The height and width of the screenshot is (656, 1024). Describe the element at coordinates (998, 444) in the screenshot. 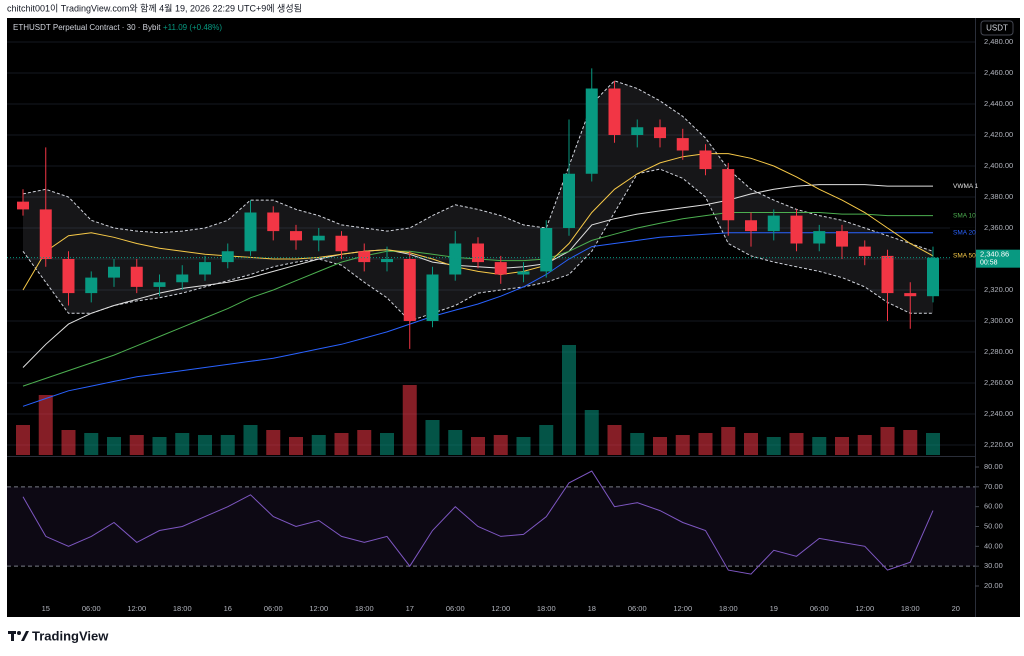

I see `y-tick-label: 2,220.00` at that location.